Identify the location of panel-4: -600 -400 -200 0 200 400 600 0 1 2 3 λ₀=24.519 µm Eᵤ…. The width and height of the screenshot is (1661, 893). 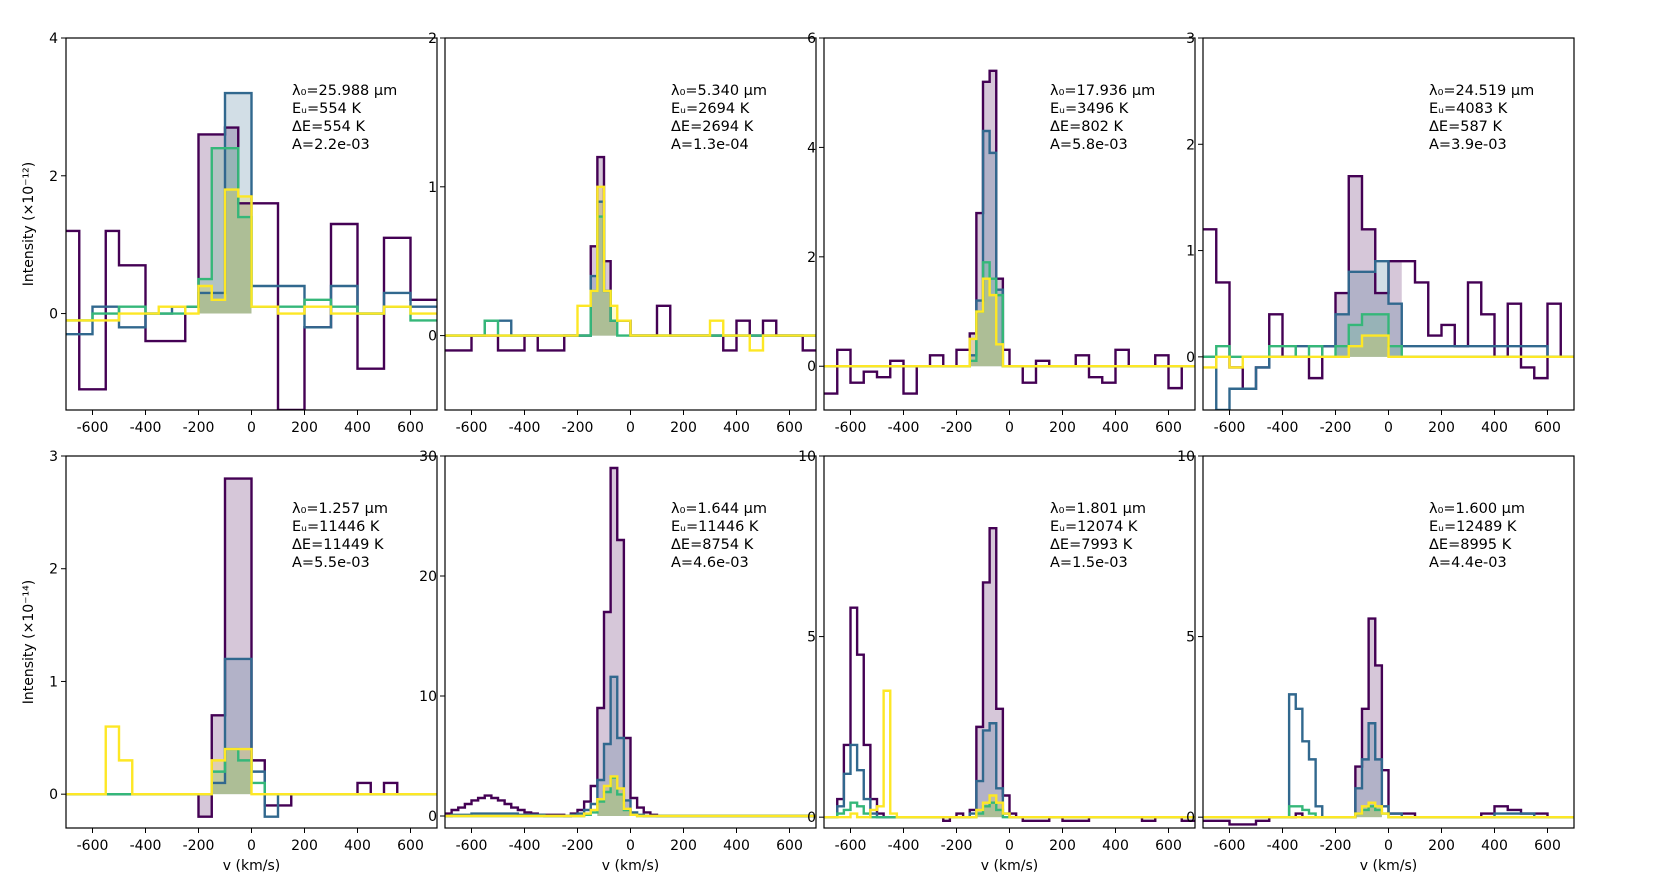
(1380, 233).